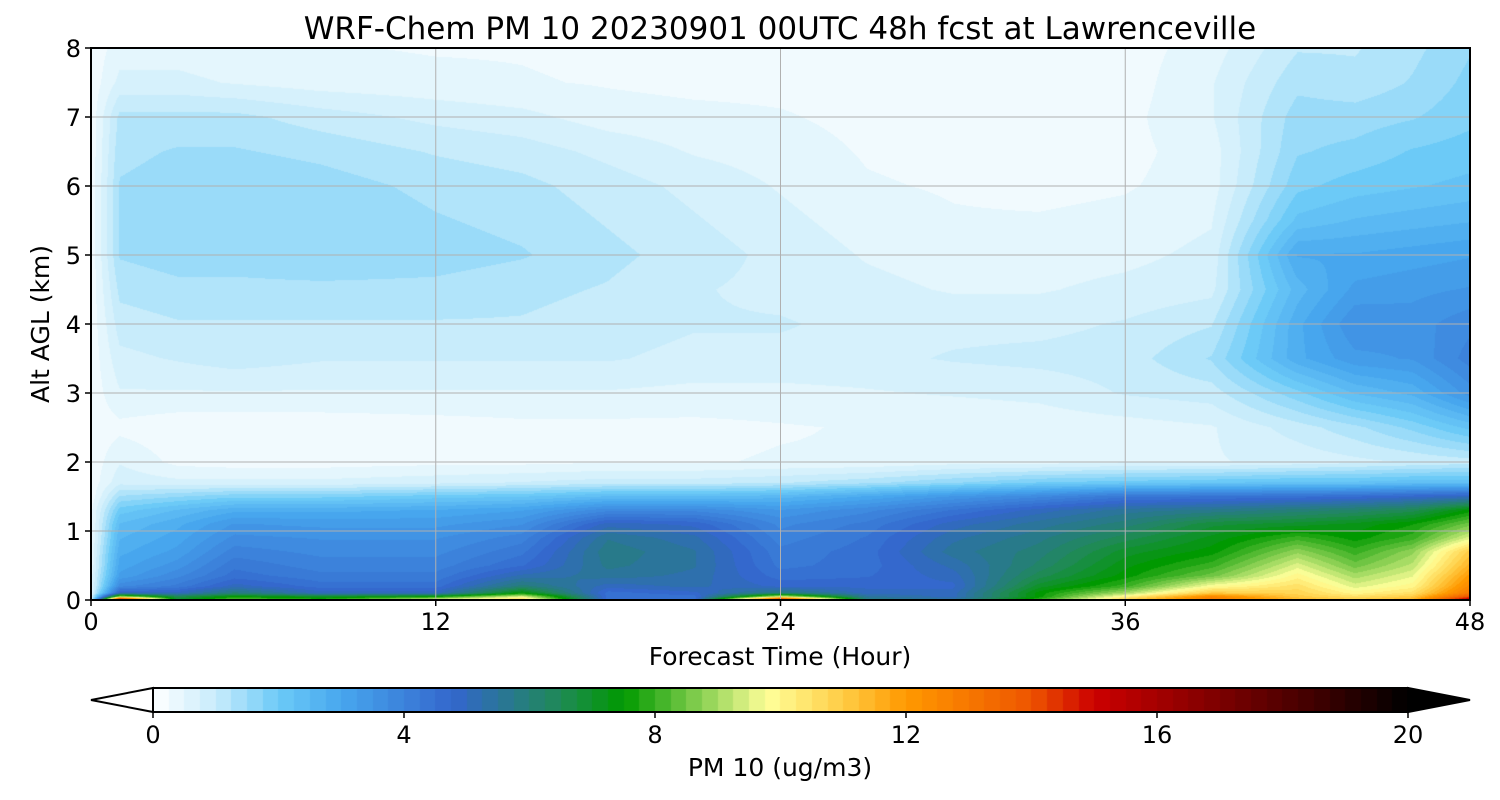 This screenshot has width=1500, height=800. I want to click on x-tick-label: 48, so click(1470, 622).